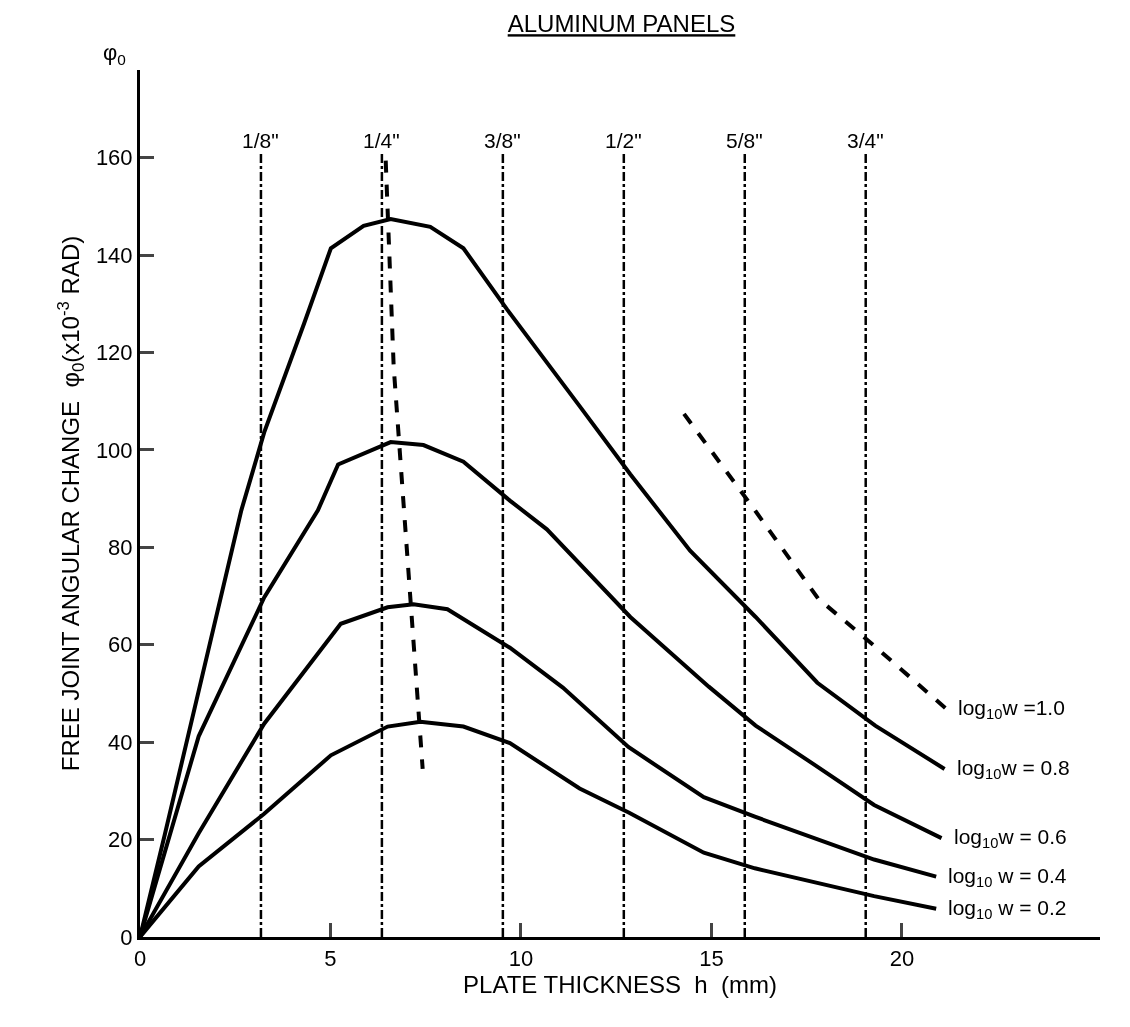 The image size is (1130, 1027). I want to click on series-label: log$_{10}$w = 0.6, so click(1010, 838).